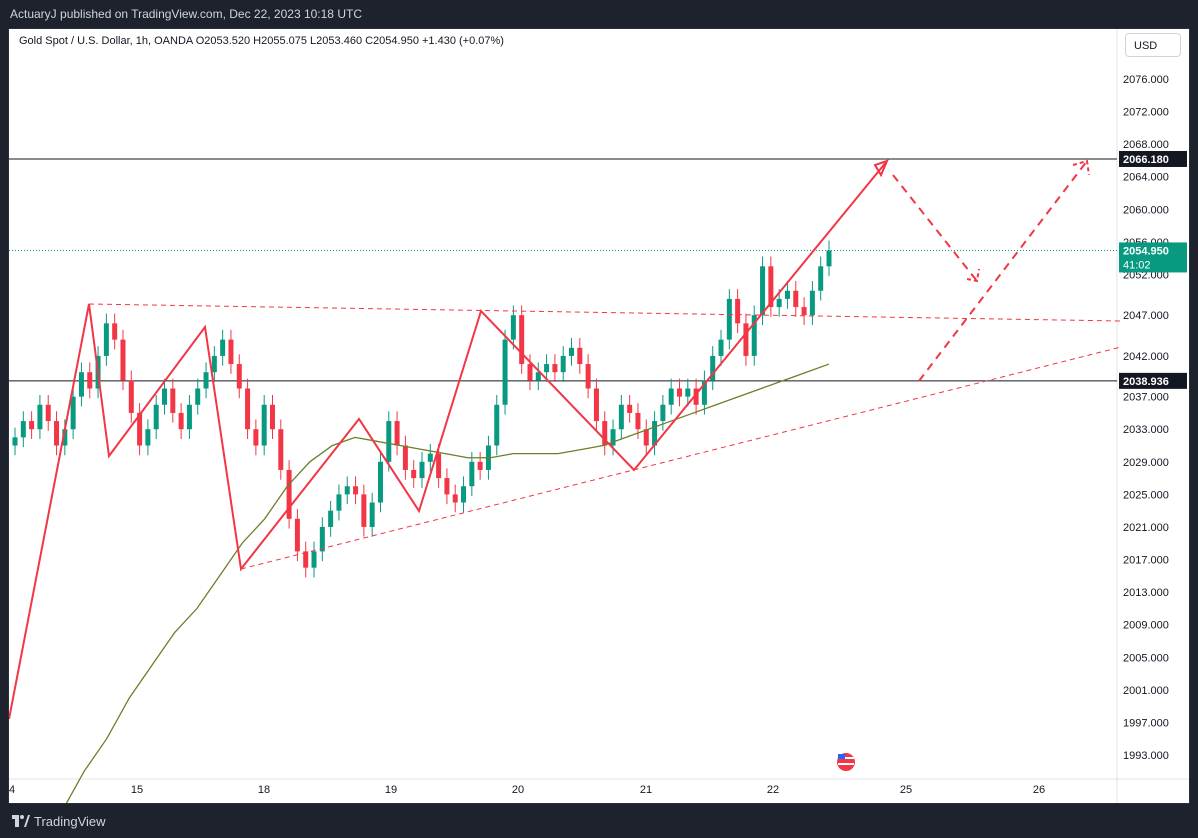 The height and width of the screenshot is (838, 1198). Describe the element at coordinates (21, 821) in the screenshot. I see `tradingview-logo-icon` at that location.